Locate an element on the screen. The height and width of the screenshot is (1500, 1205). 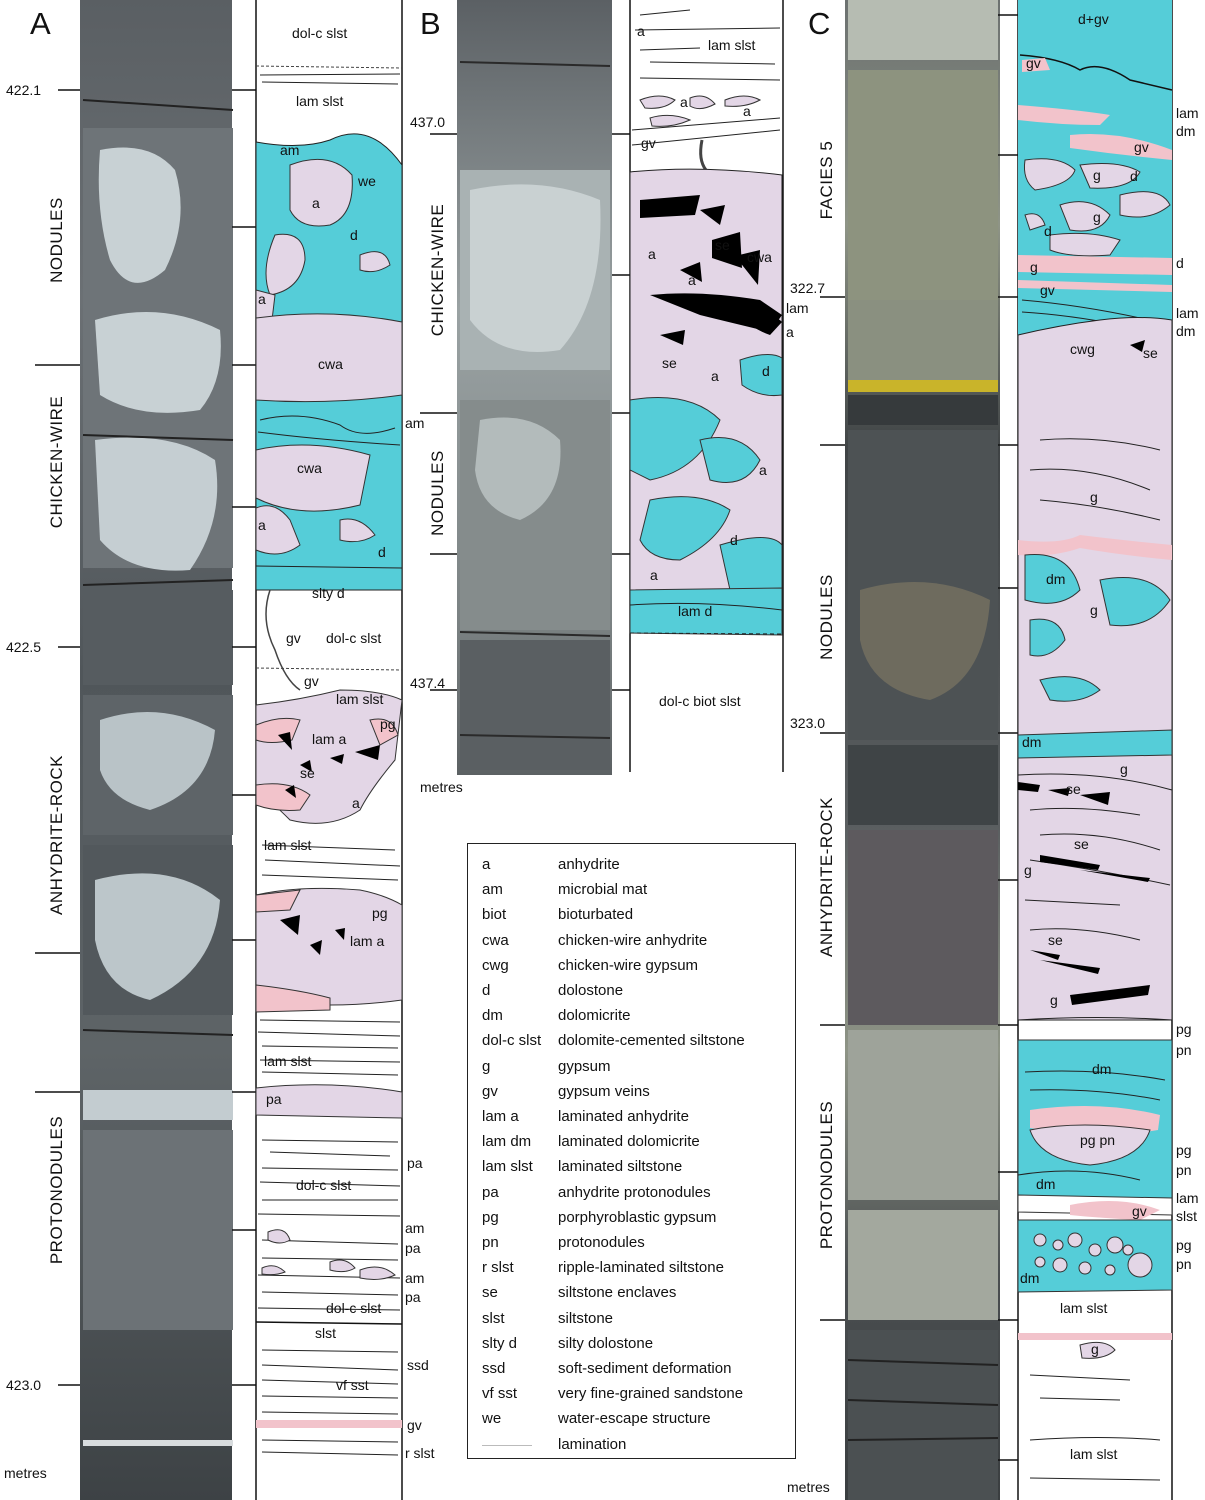
legend-abbreviation: lam a is located at coordinates (500, 1116).